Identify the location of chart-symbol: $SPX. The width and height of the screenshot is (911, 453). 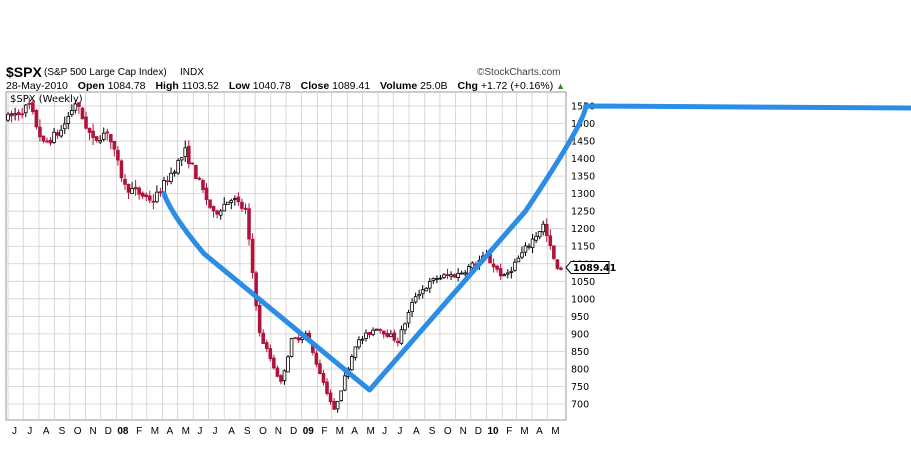
(24, 72).